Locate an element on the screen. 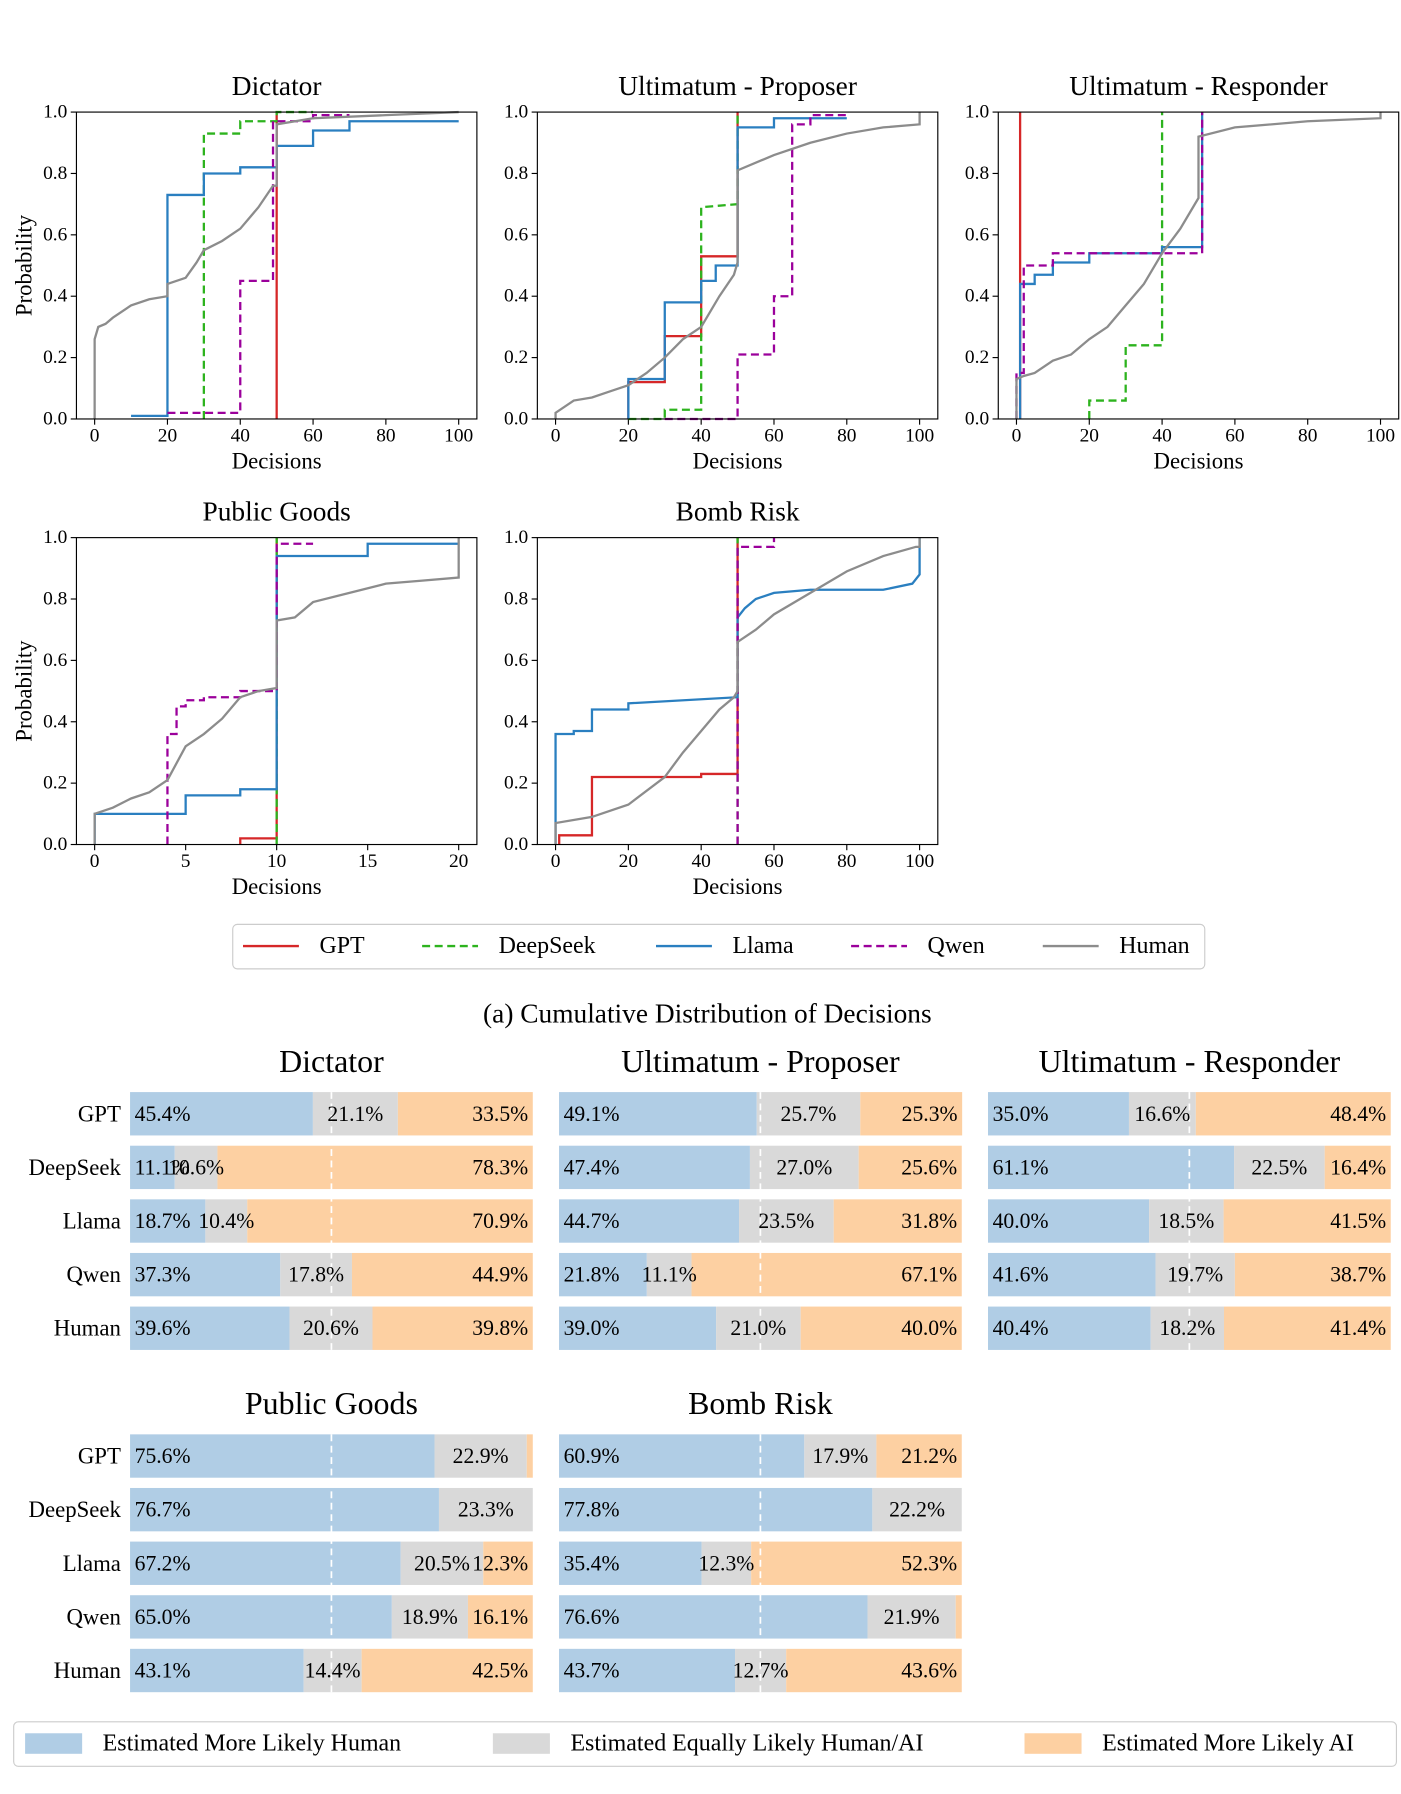 The image size is (1401, 1794). category-label: Llama is located at coordinates (92, 1221).